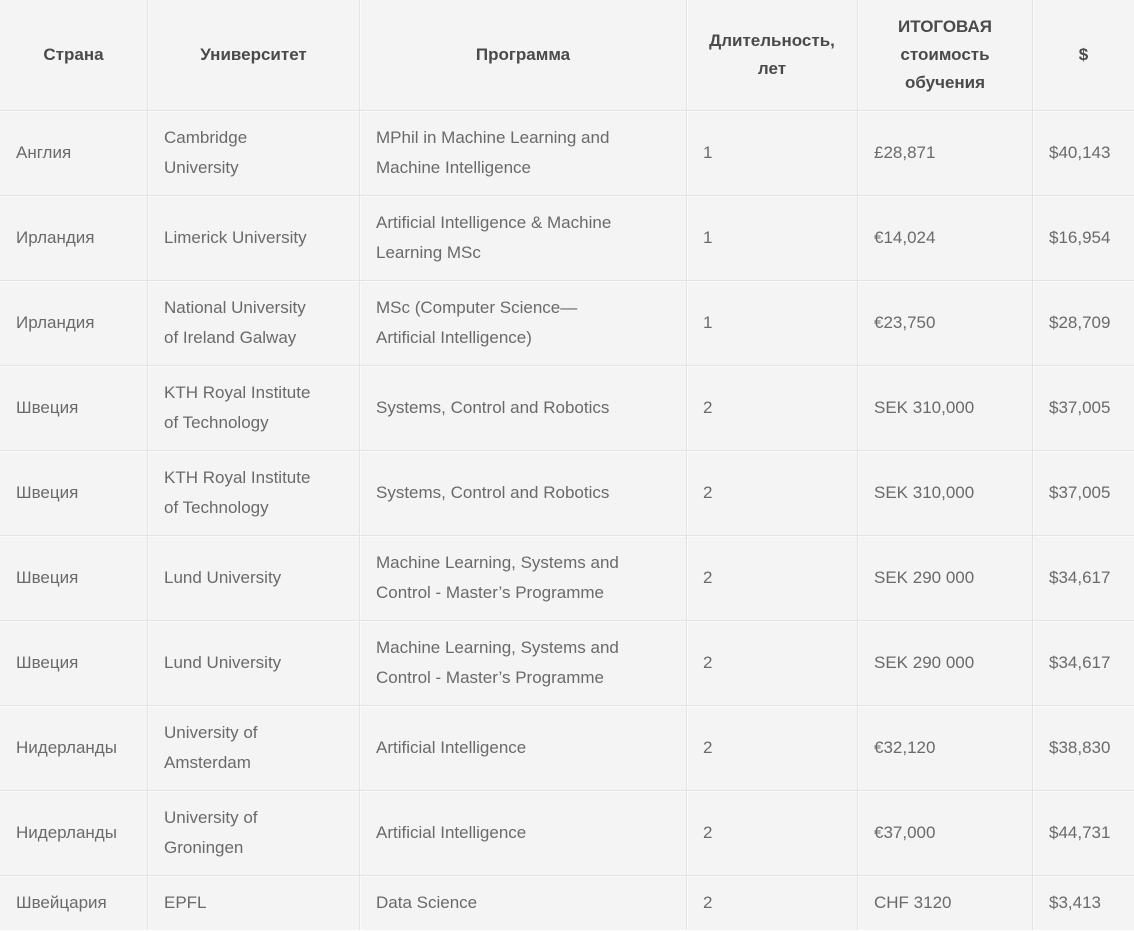 The height and width of the screenshot is (931, 1134). What do you see at coordinates (944, 832) in the screenshot?
I see `cell-cost: €37,000` at bounding box center [944, 832].